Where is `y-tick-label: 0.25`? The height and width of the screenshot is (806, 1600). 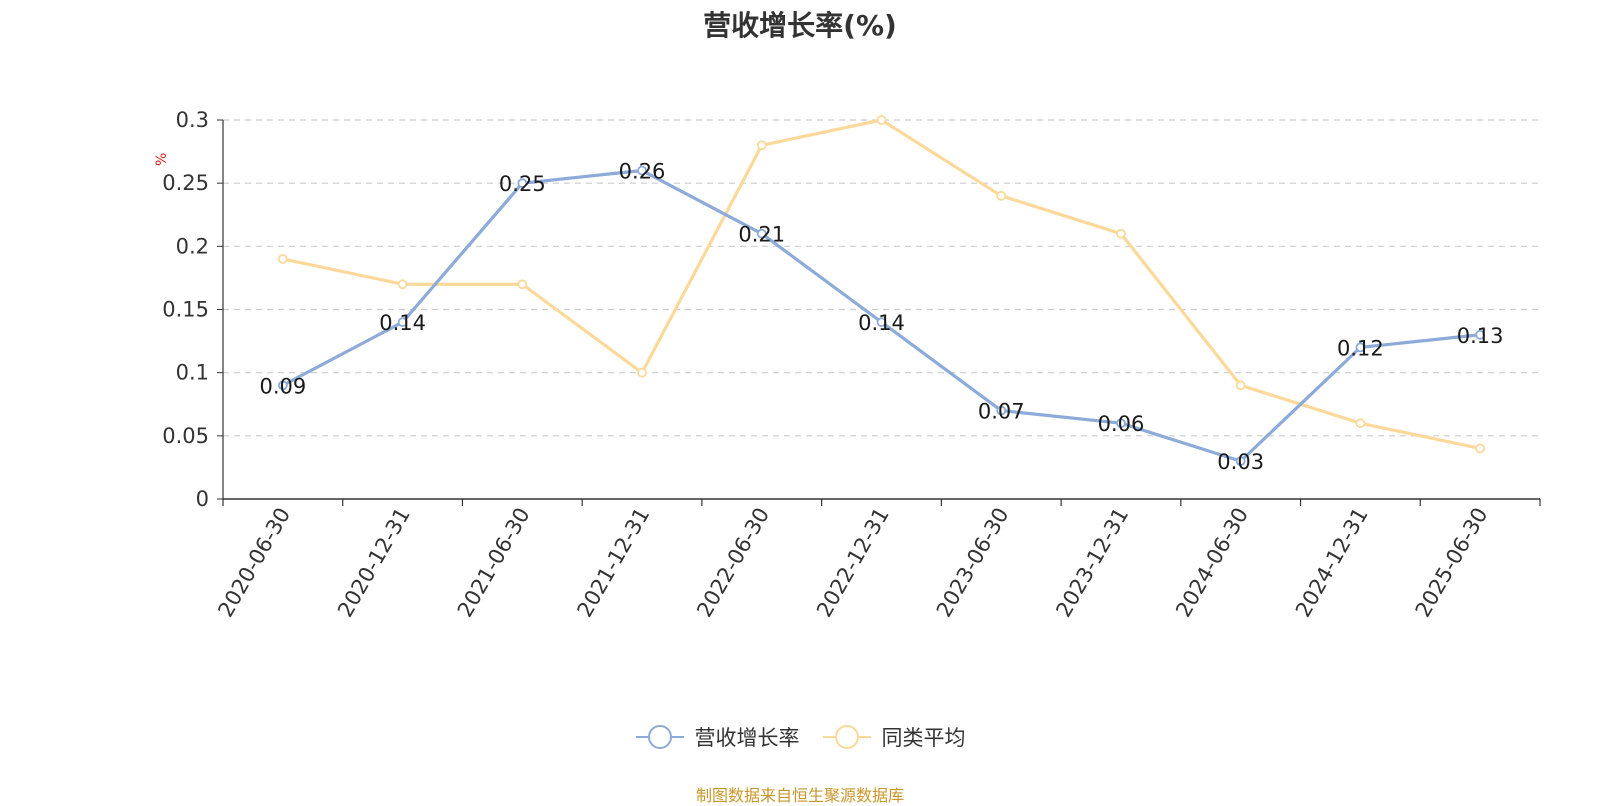
y-tick-label: 0.25 is located at coordinates (185, 183).